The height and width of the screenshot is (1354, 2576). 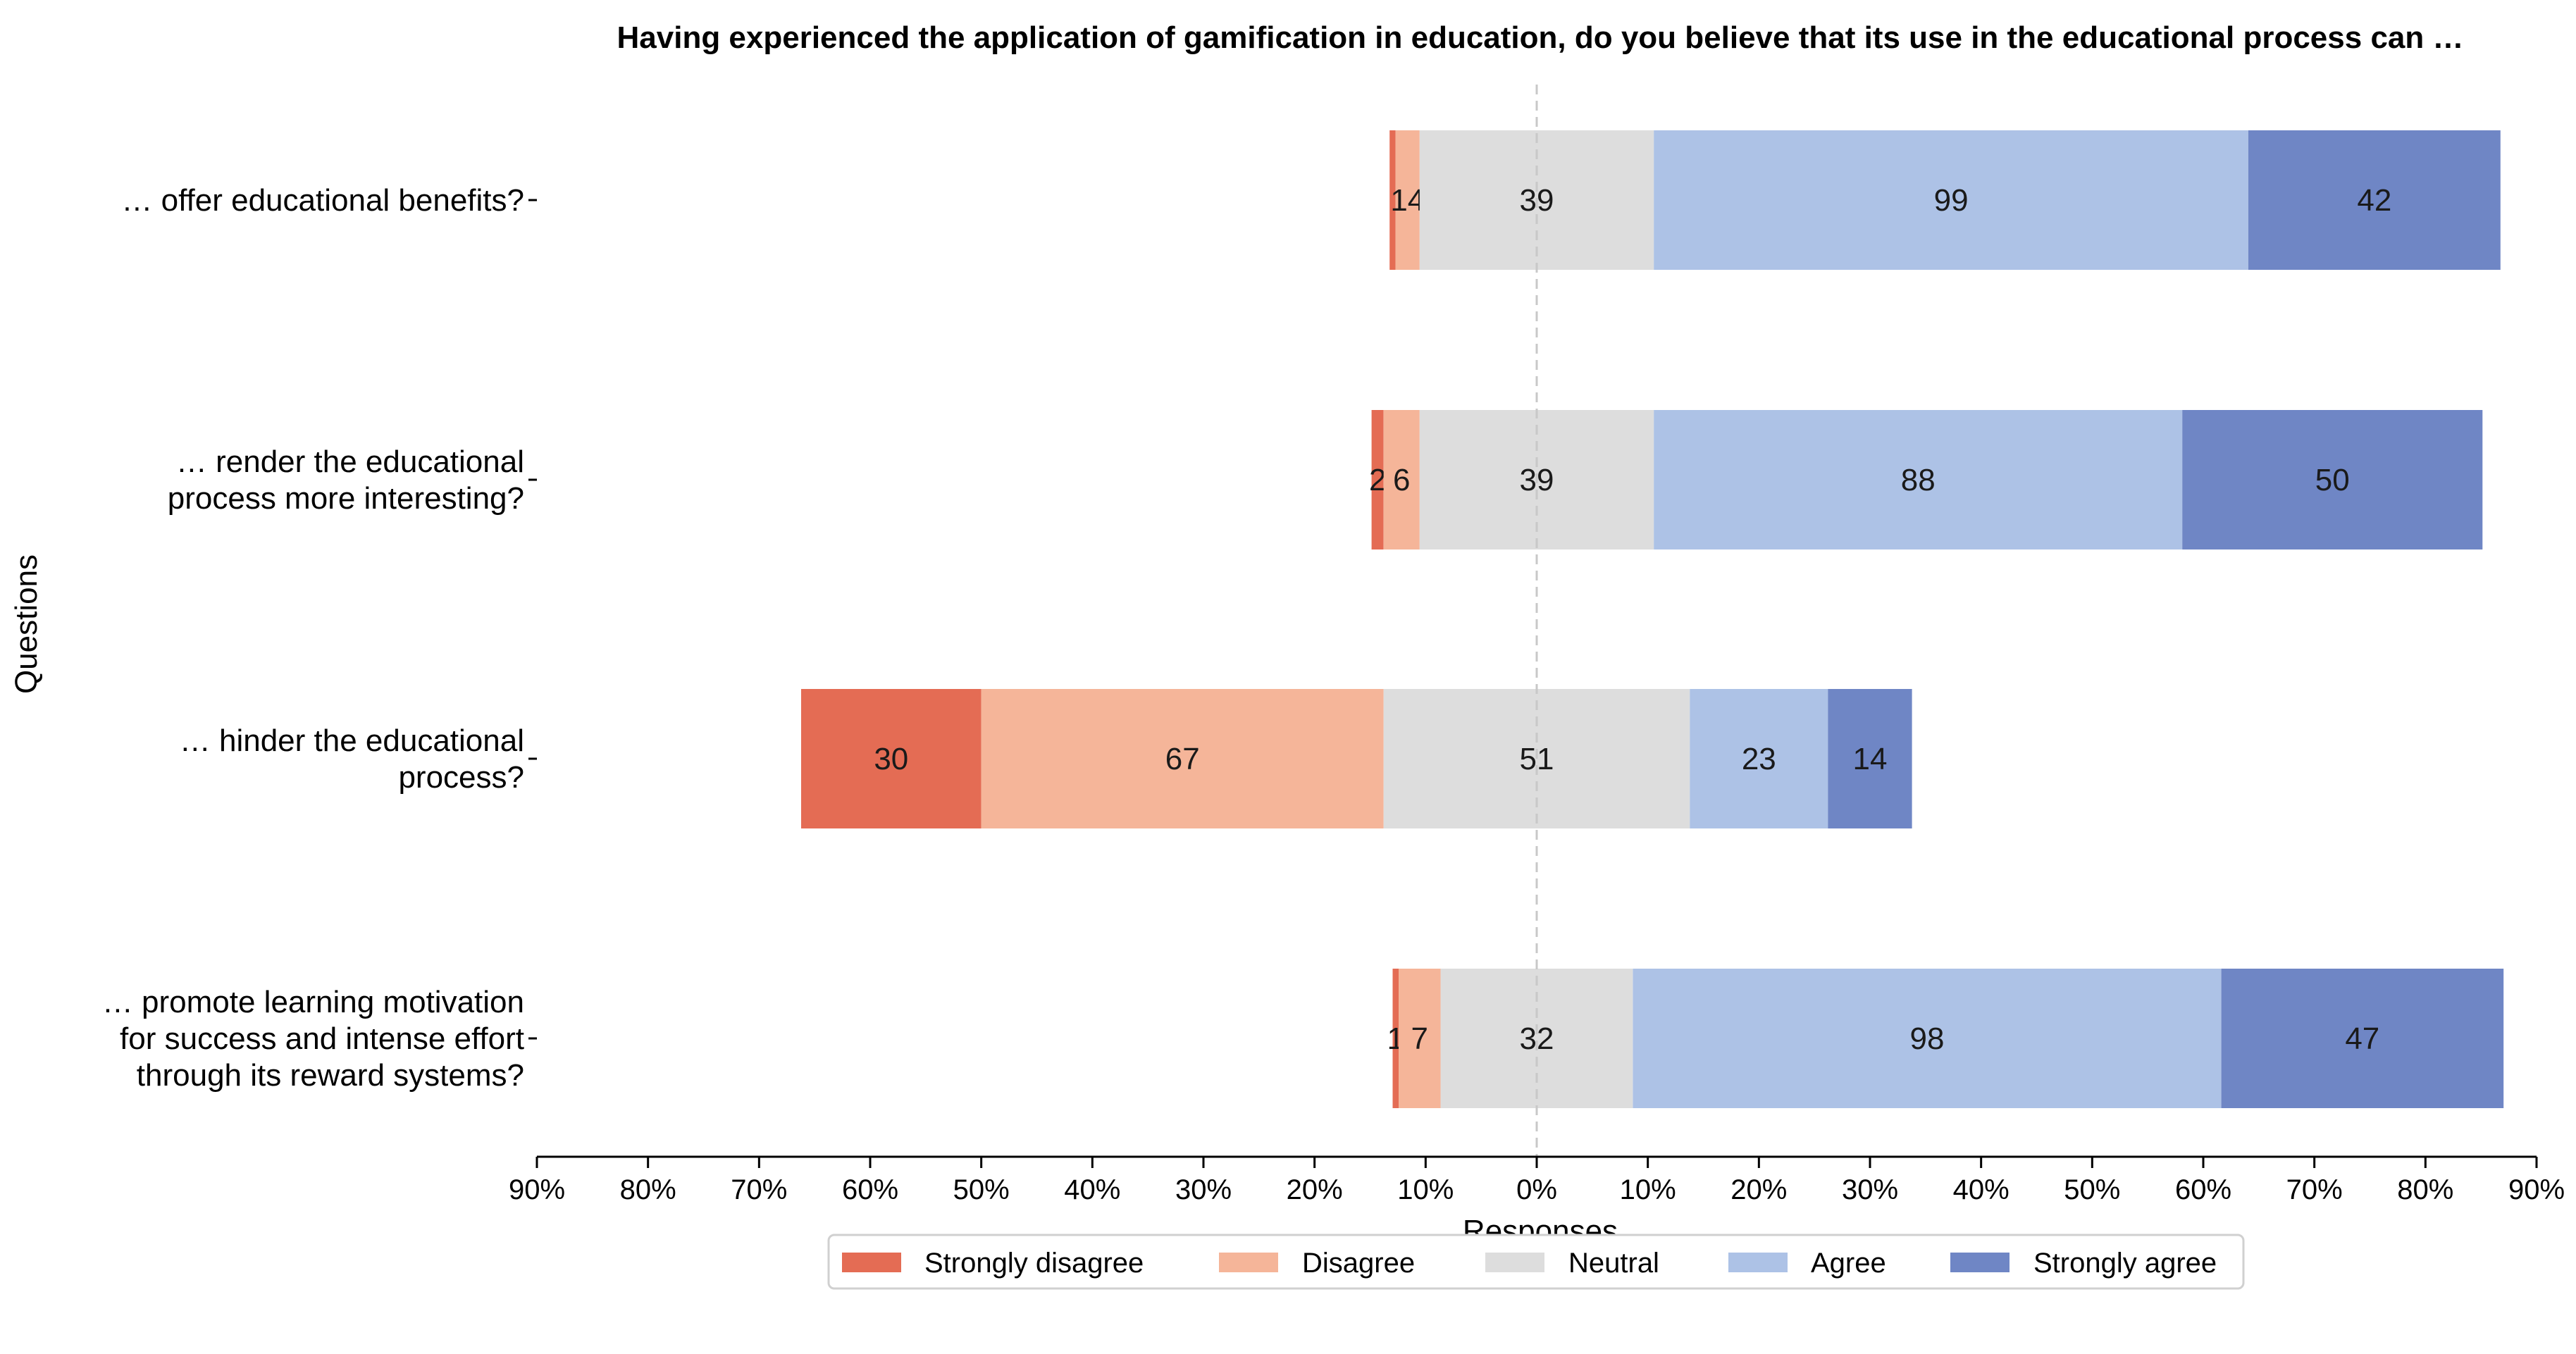 What do you see at coordinates (1358, 1263) in the screenshot?
I see `legend-label: Disagree` at bounding box center [1358, 1263].